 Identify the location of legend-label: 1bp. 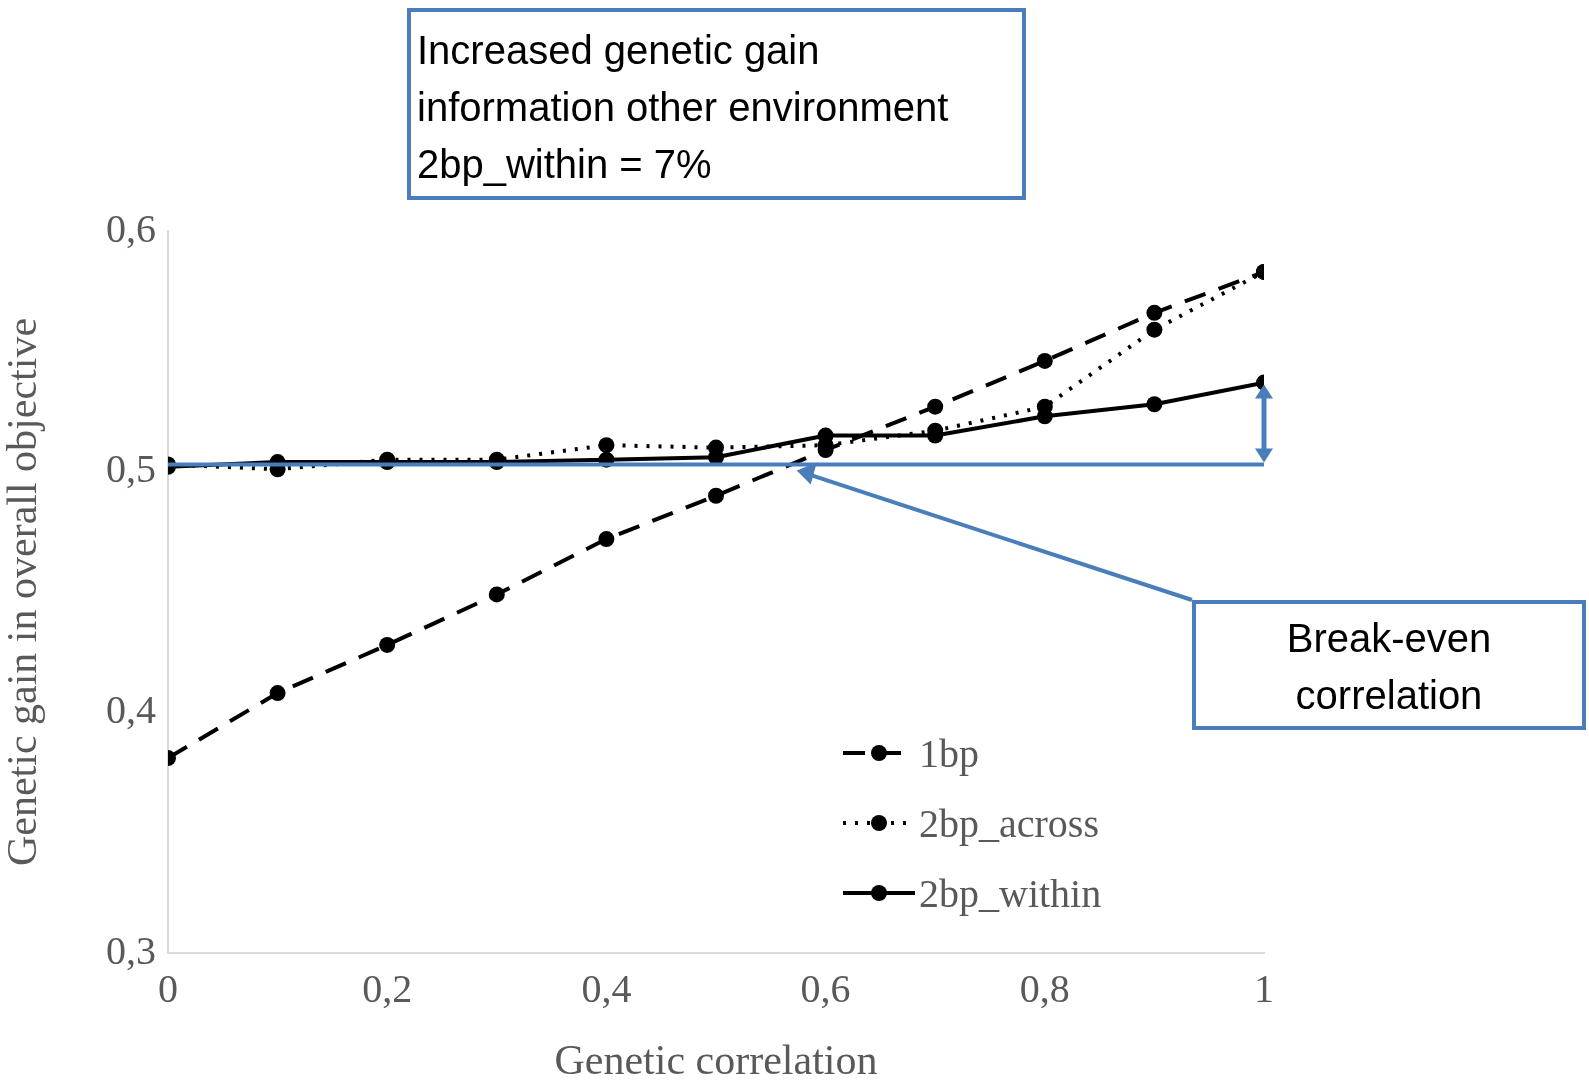
(949, 753).